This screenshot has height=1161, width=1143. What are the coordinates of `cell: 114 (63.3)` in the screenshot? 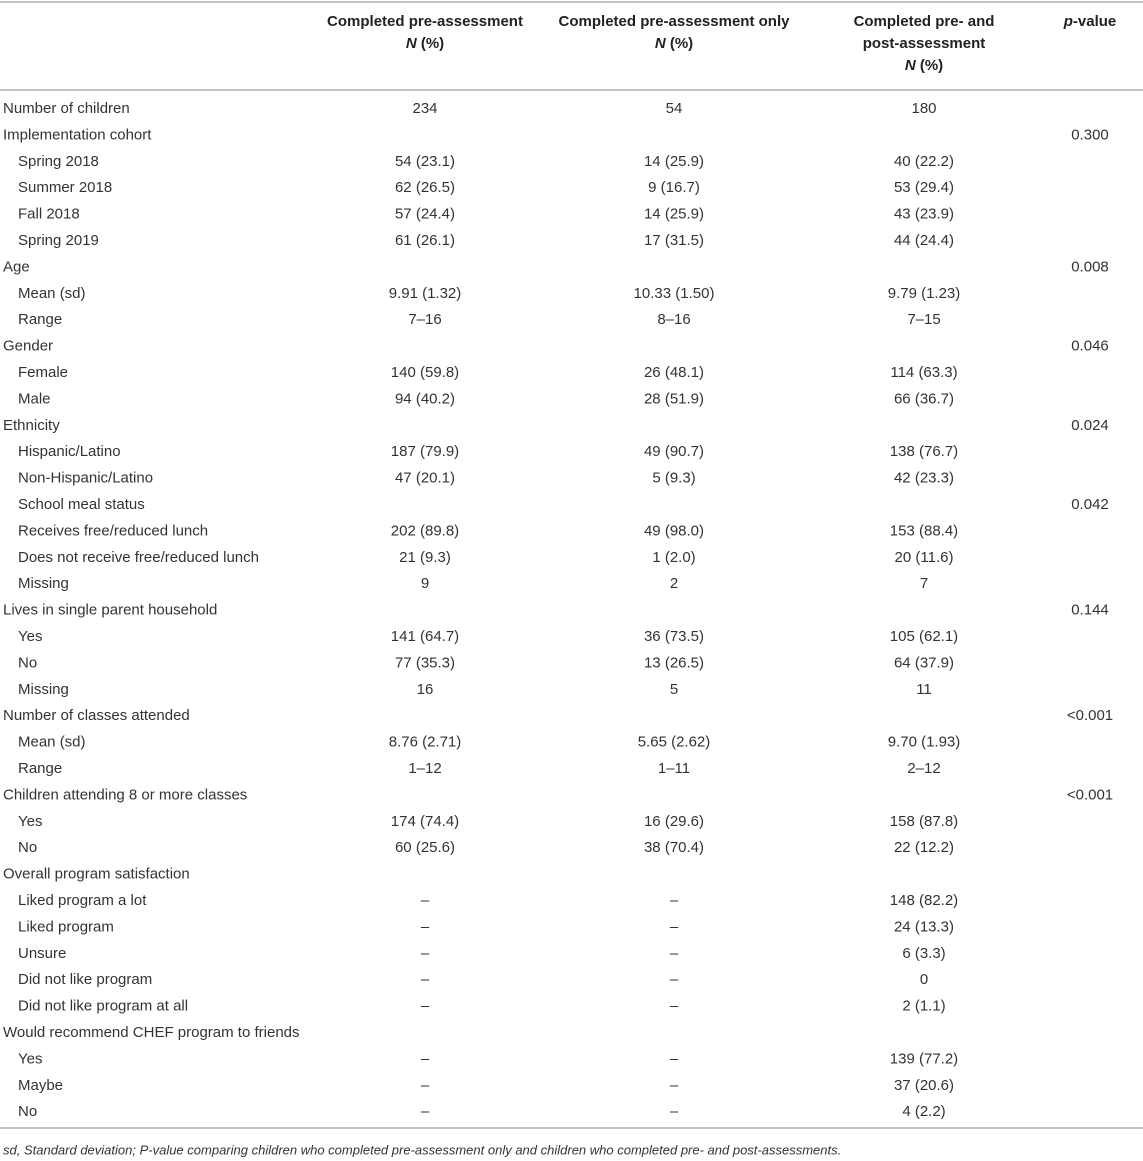 It's located at (923, 372).